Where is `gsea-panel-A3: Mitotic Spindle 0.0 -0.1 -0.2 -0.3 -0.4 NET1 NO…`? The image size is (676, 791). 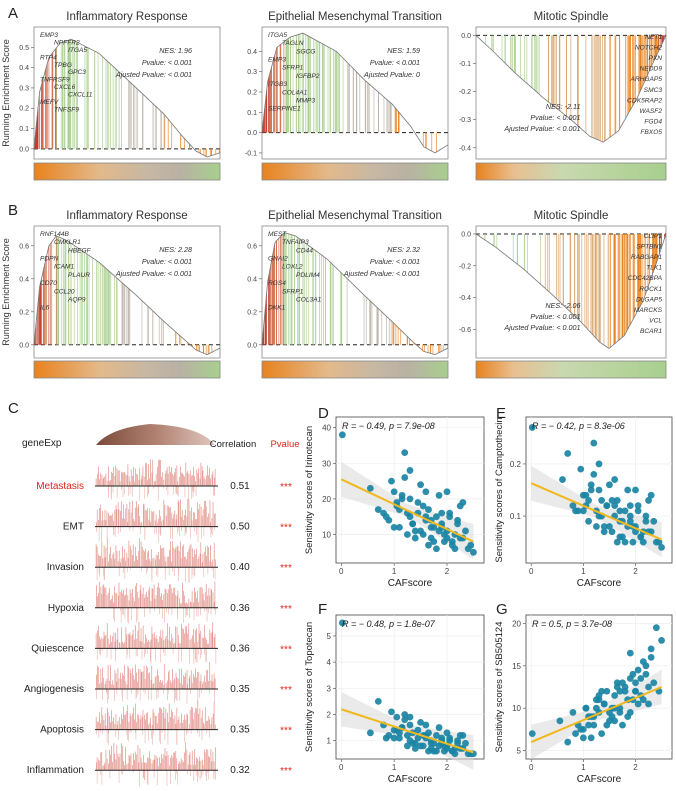 gsea-panel-A3: Mitotic Spindle 0.0 -0.1 -0.2 -0.3 -0.4 NET1 NO… is located at coordinates (563, 96).